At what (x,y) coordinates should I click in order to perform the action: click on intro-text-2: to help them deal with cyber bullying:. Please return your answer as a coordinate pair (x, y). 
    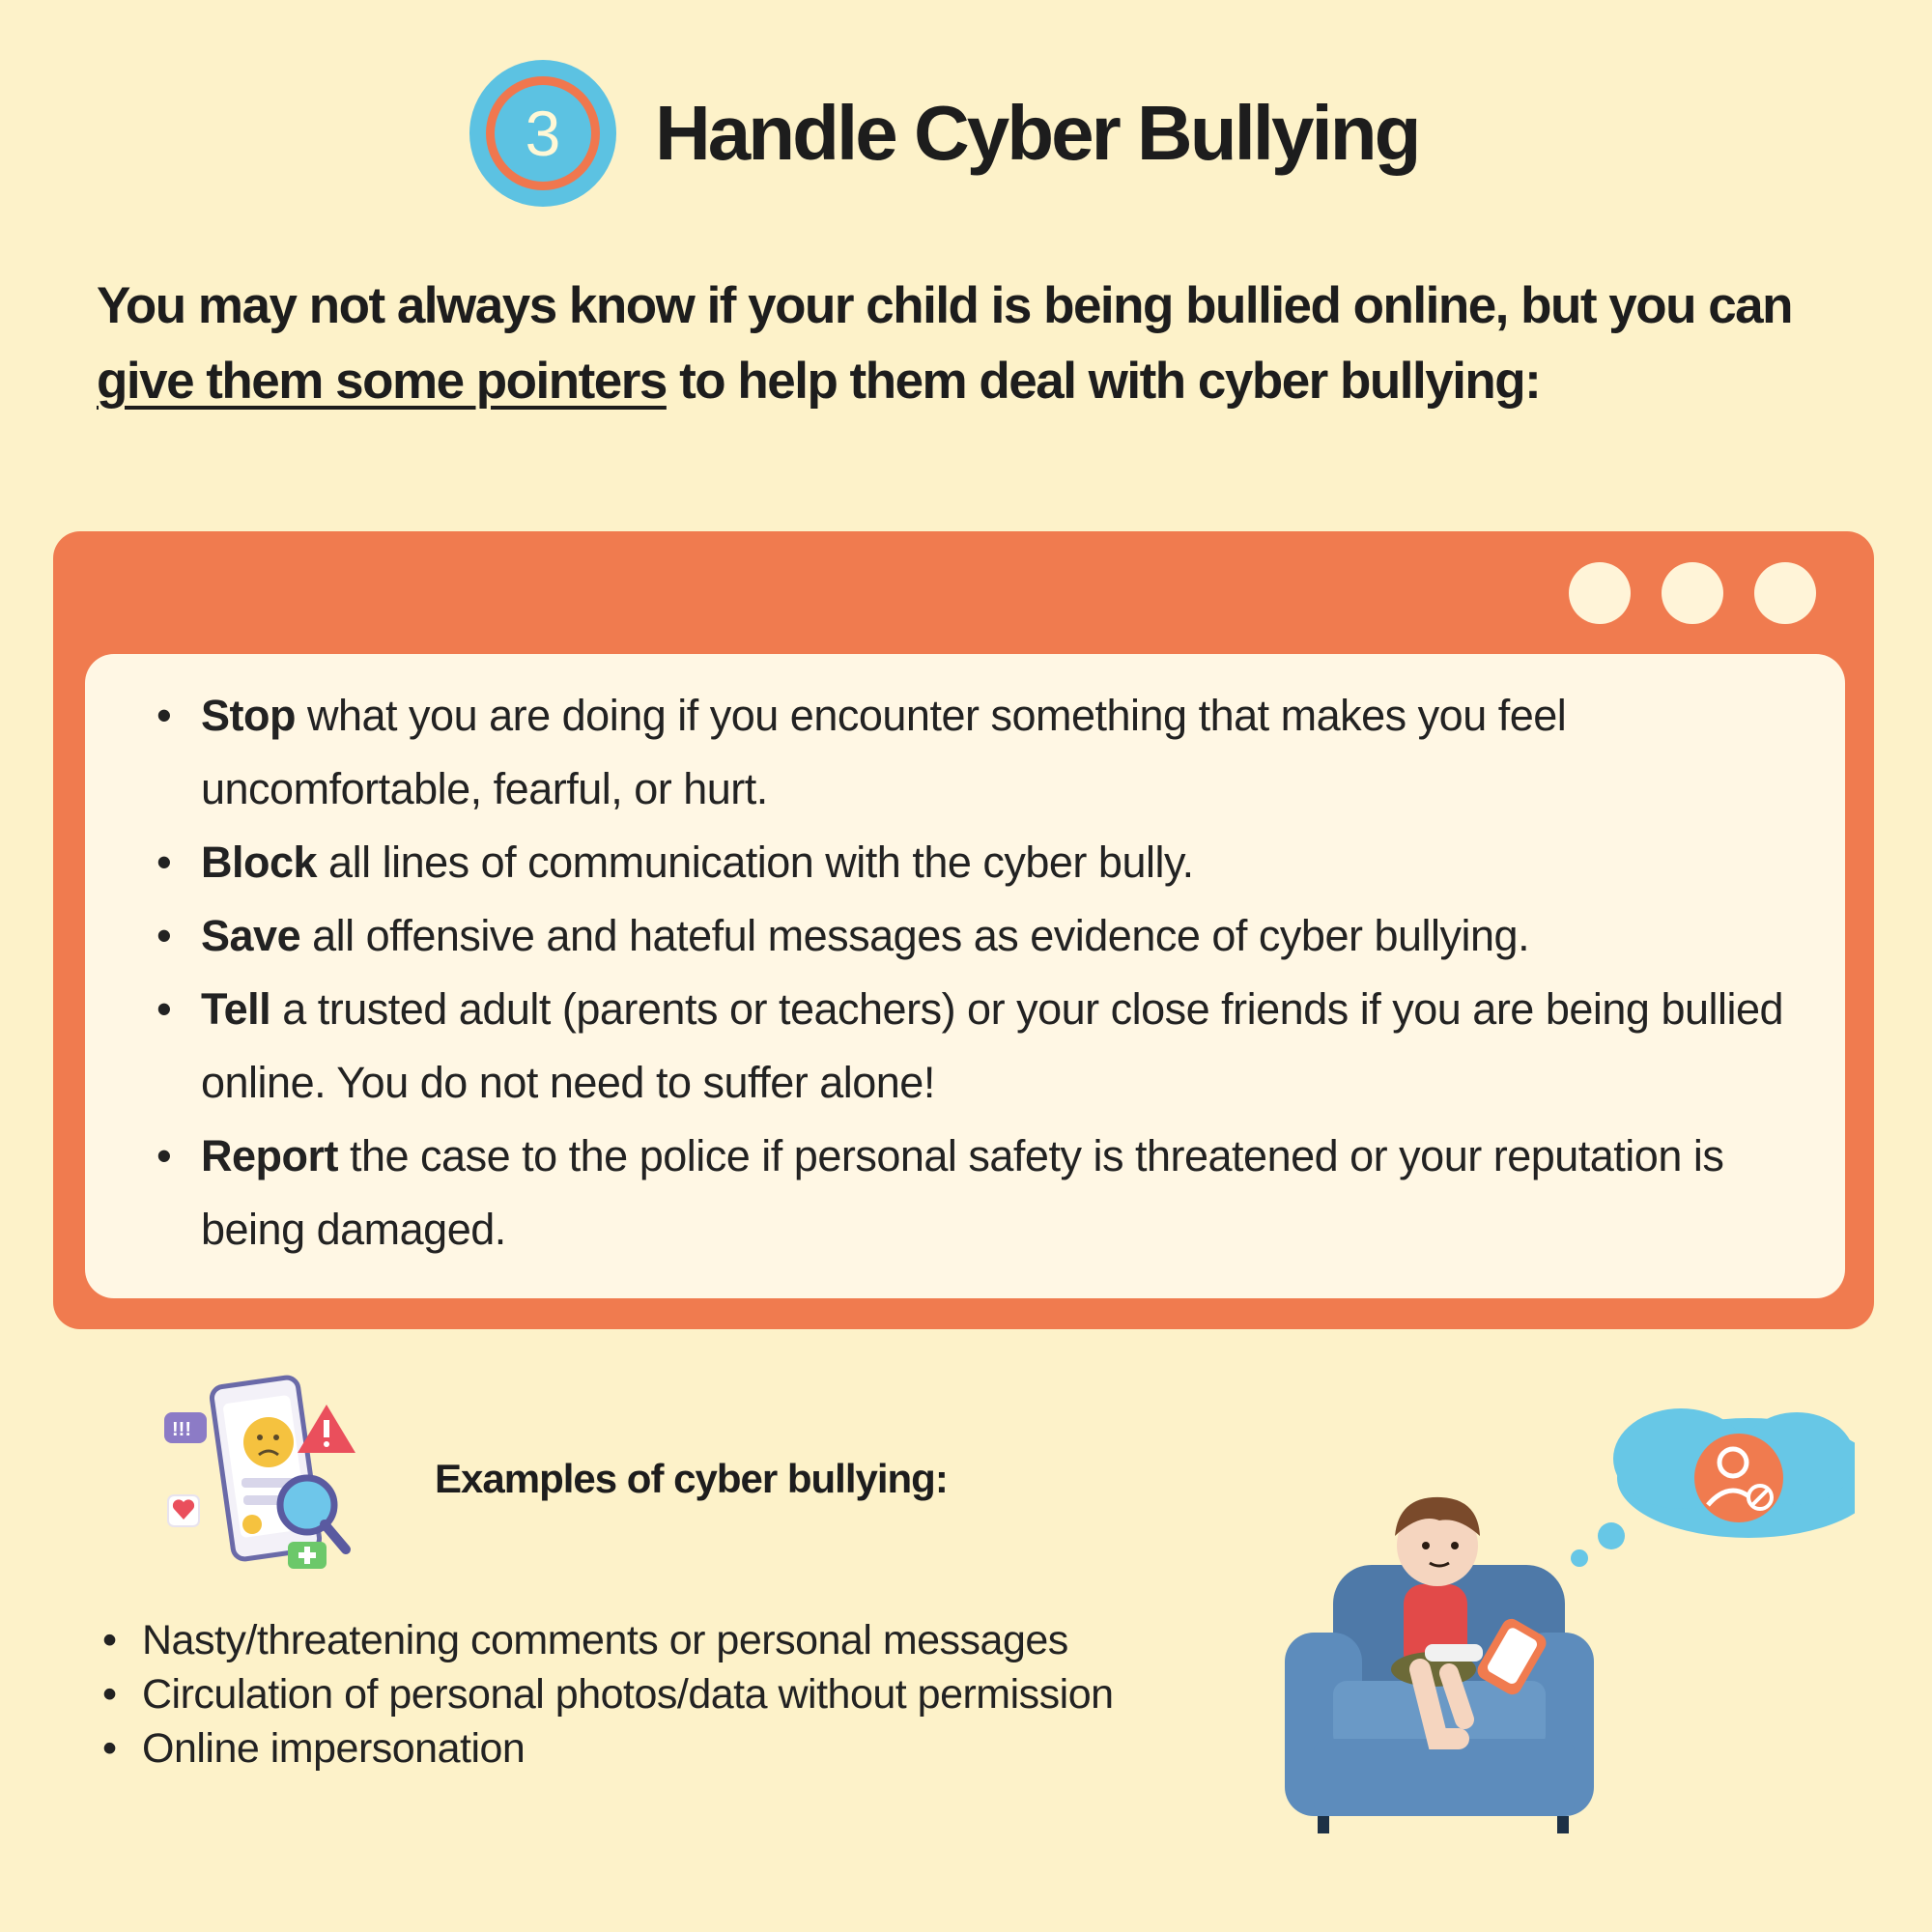
    Looking at the image, I should click on (1104, 381).